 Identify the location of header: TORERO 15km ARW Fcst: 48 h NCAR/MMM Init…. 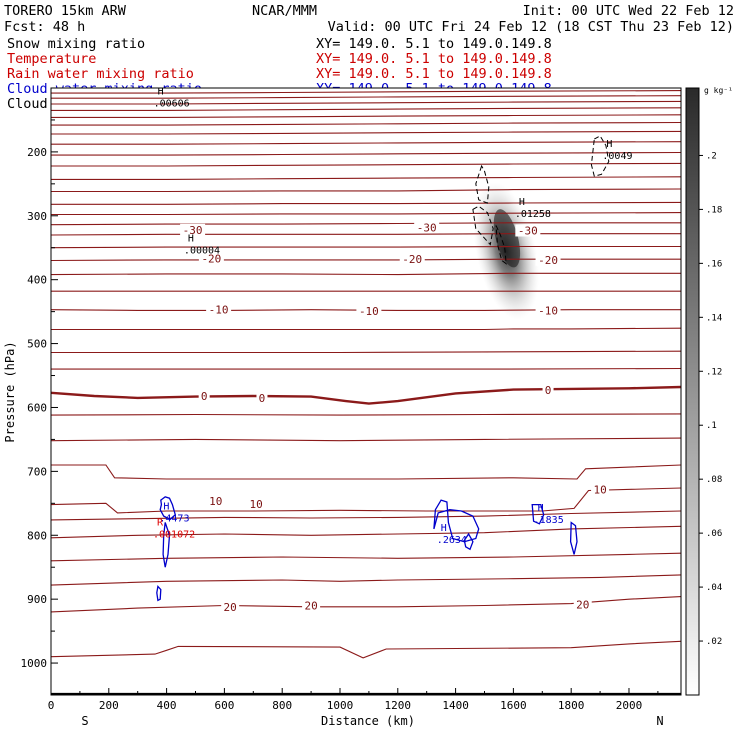
(369, 19).